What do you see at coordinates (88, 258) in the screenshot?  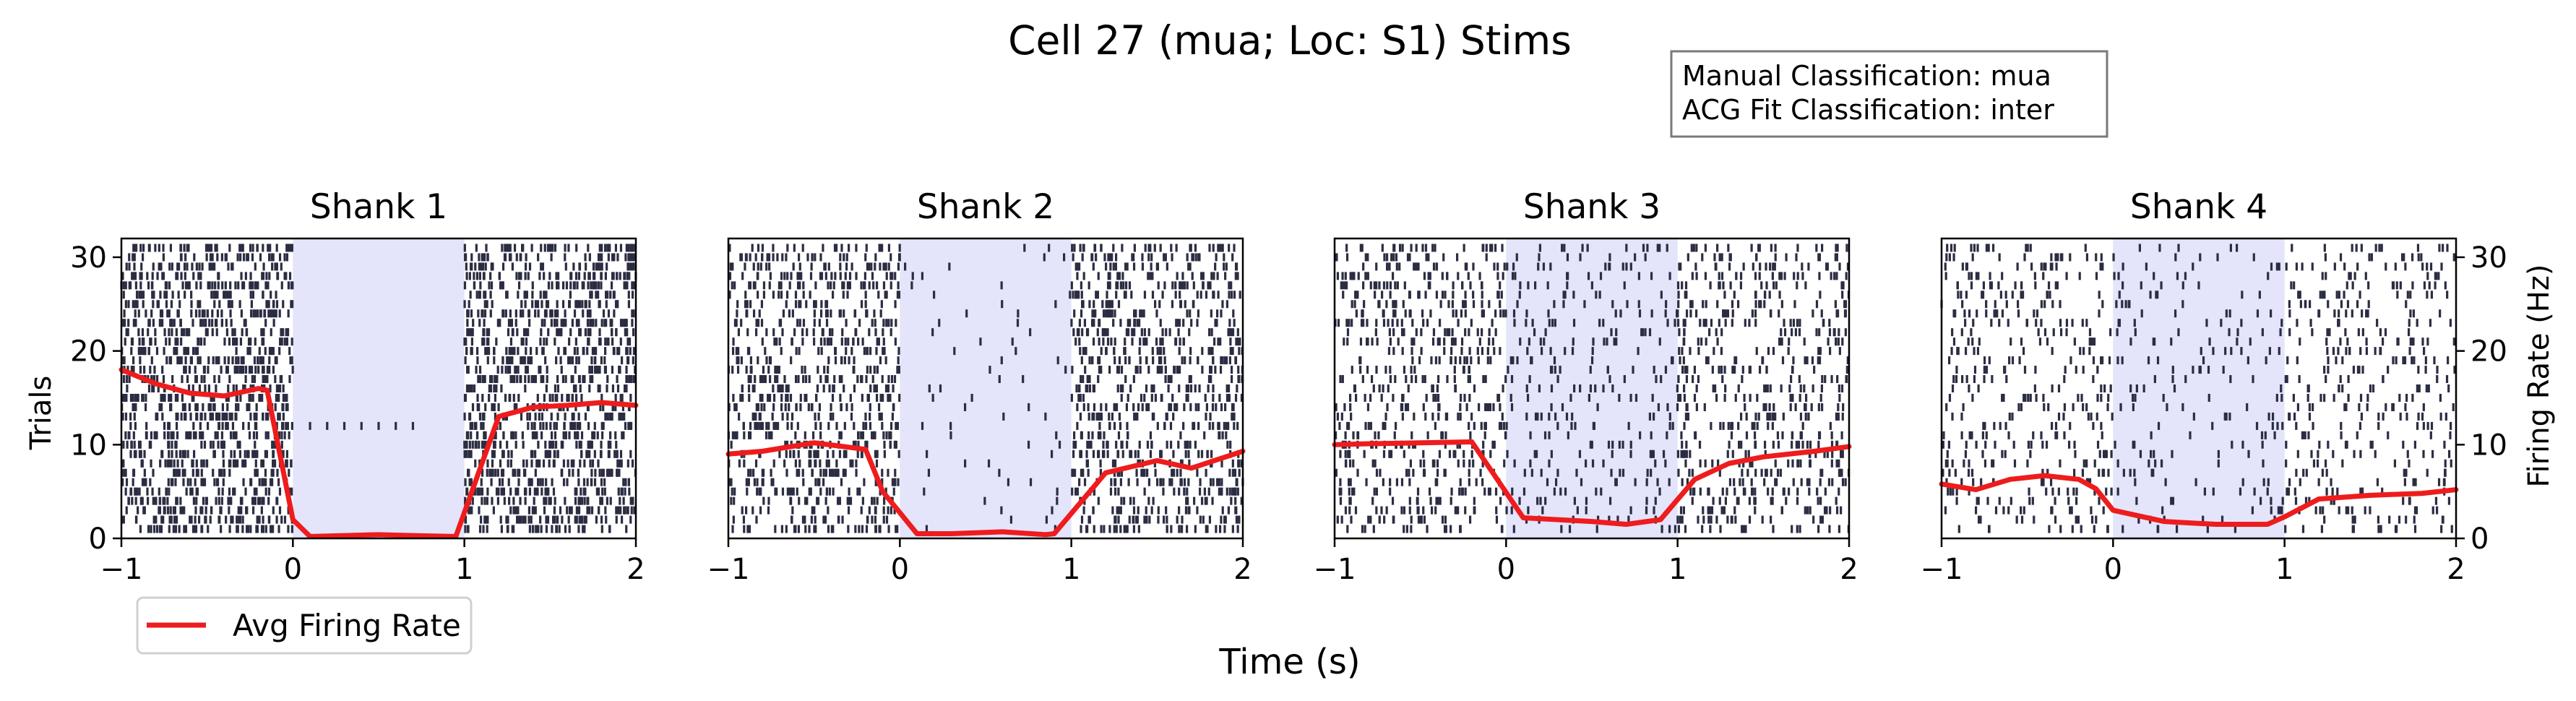 I see `y-tick-label: 30` at bounding box center [88, 258].